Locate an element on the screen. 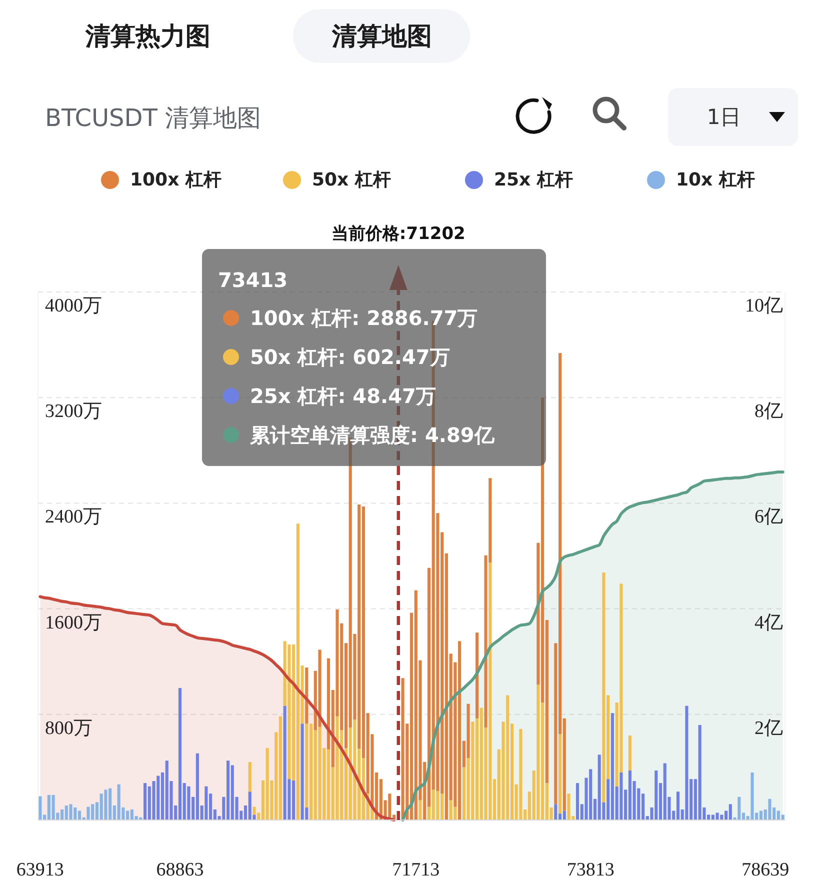 The width and height of the screenshot is (828, 890). legend-label: 50x 杠杆 is located at coordinates (351, 180).